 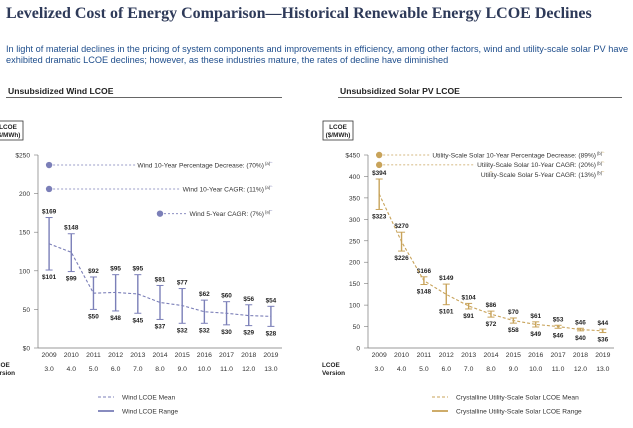 I want to click on version-label: 5.0, so click(x=424, y=369).